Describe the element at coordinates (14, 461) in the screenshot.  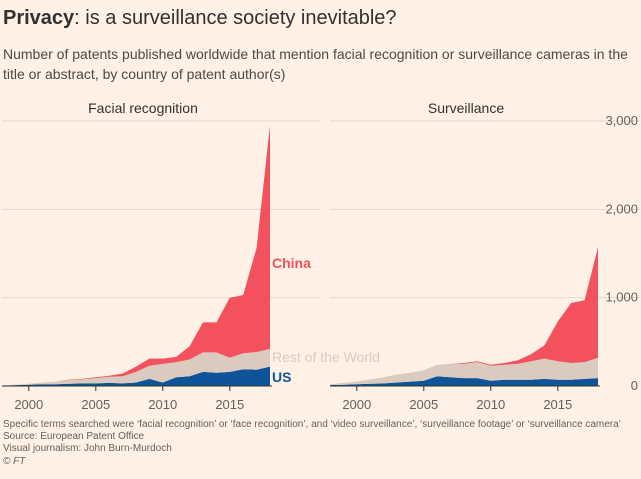
I see `ft-brand: © FT` at that location.